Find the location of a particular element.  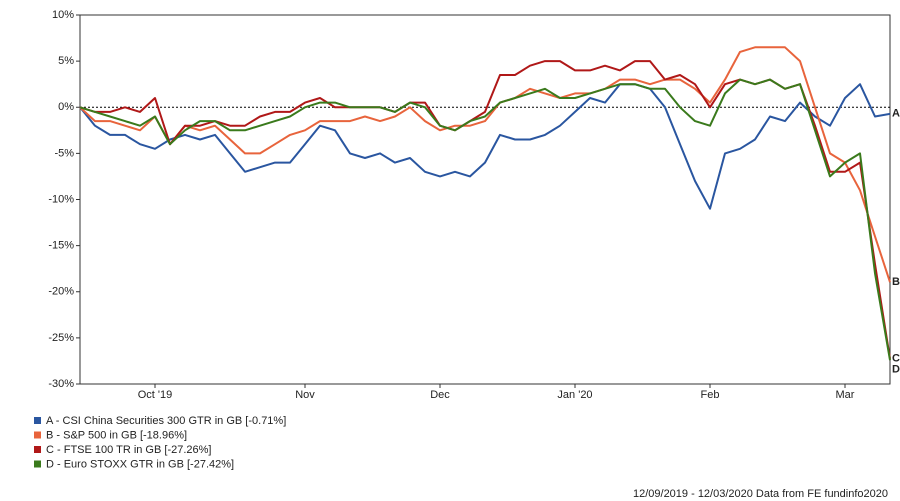

y-tick-label: 10% is located at coordinates (63, 15).